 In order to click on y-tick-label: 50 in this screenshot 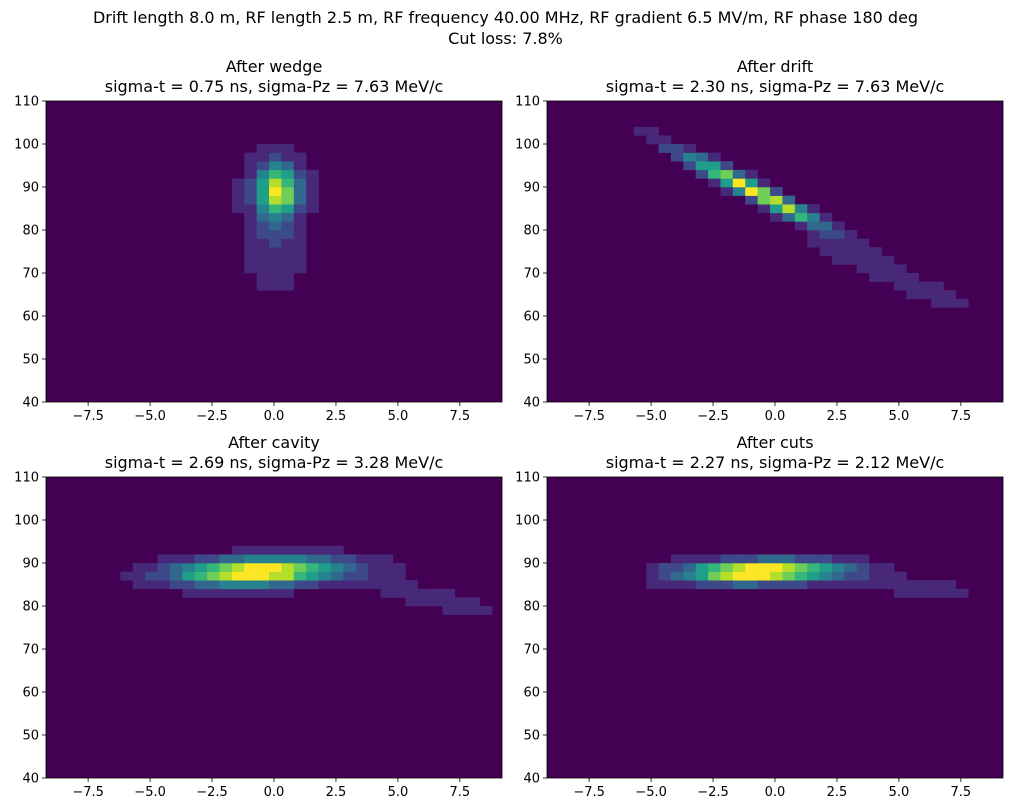, I will do `click(531, 360)`.